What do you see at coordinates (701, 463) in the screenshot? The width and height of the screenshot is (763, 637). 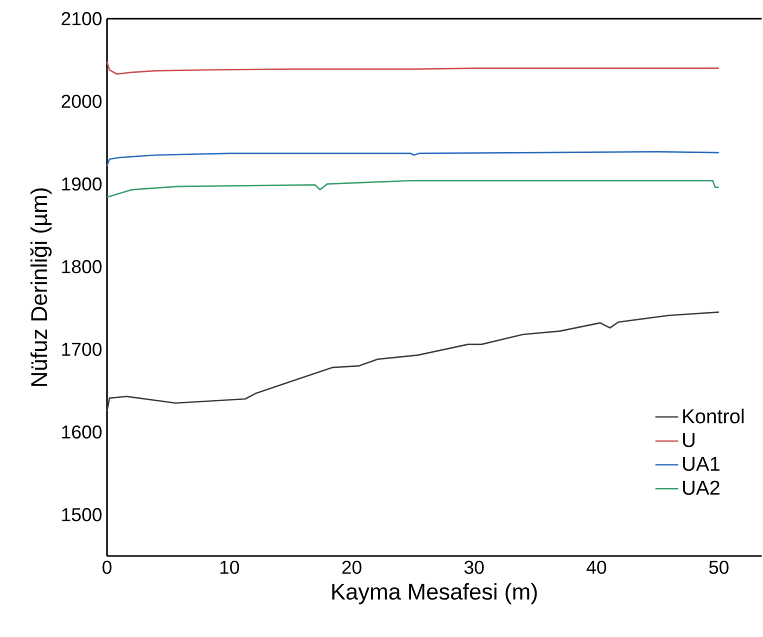 I see `legend-label: UA1` at bounding box center [701, 463].